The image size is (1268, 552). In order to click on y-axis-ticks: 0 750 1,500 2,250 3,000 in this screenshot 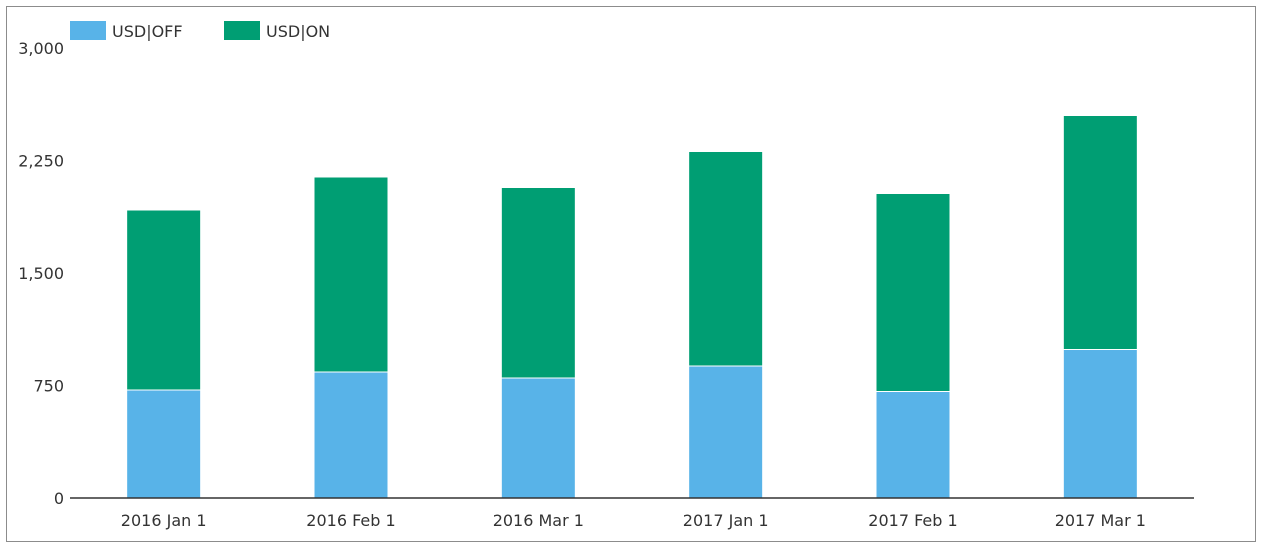, I will do `click(41, 273)`.